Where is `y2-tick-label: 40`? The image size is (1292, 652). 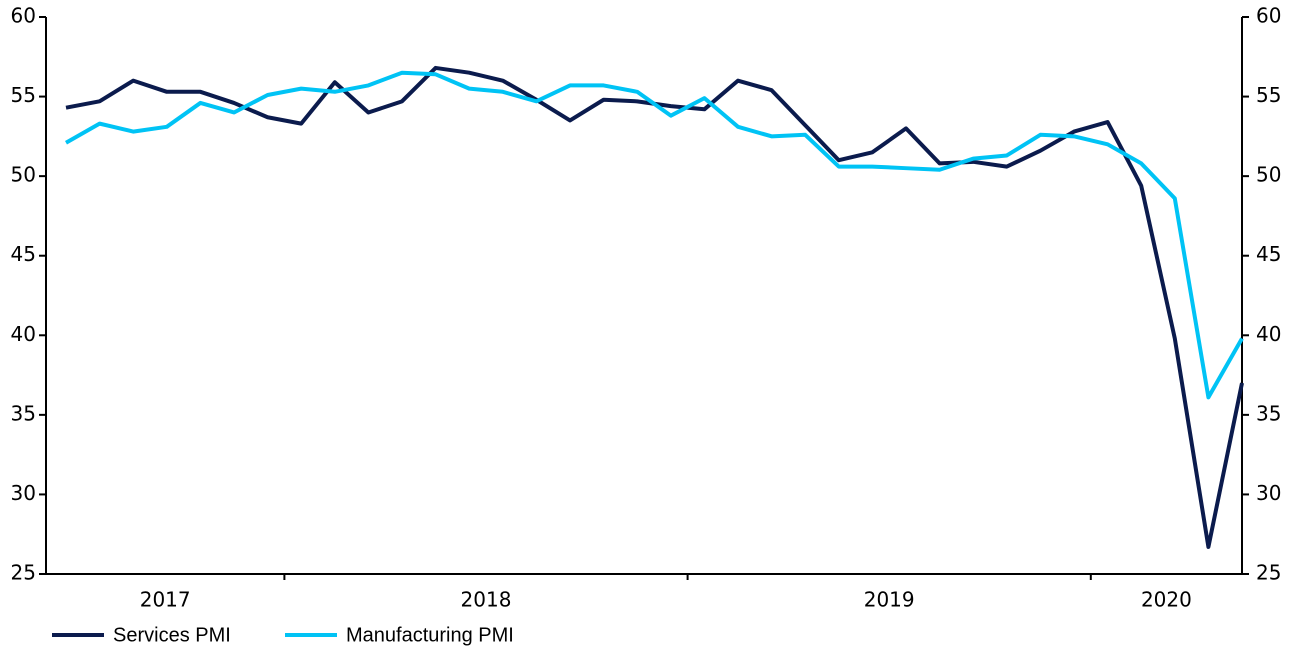 y2-tick-label: 40 is located at coordinates (1268, 334).